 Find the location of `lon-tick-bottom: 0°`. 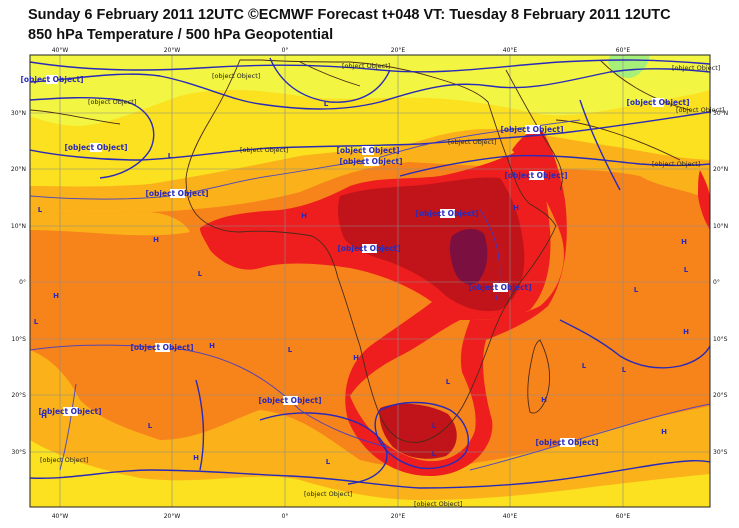

lon-tick-bottom: 0° is located at coordinates (285, 516).